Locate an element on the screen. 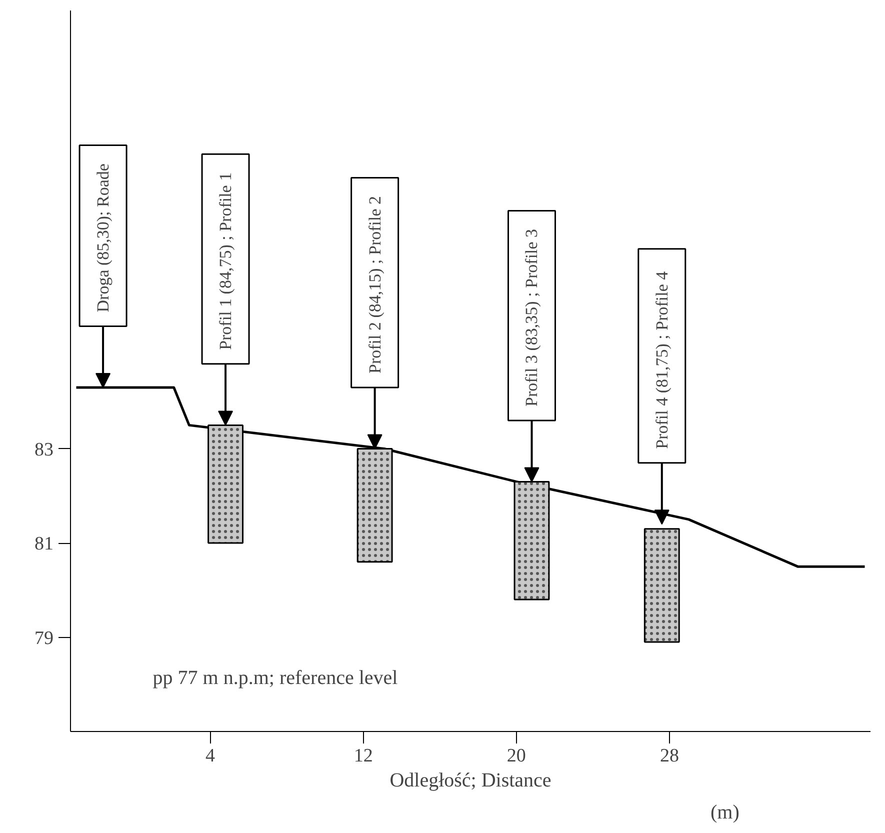 This screenshot has height=833, width=885. y-tick-label: 79 is located at coordinates (44, 638).